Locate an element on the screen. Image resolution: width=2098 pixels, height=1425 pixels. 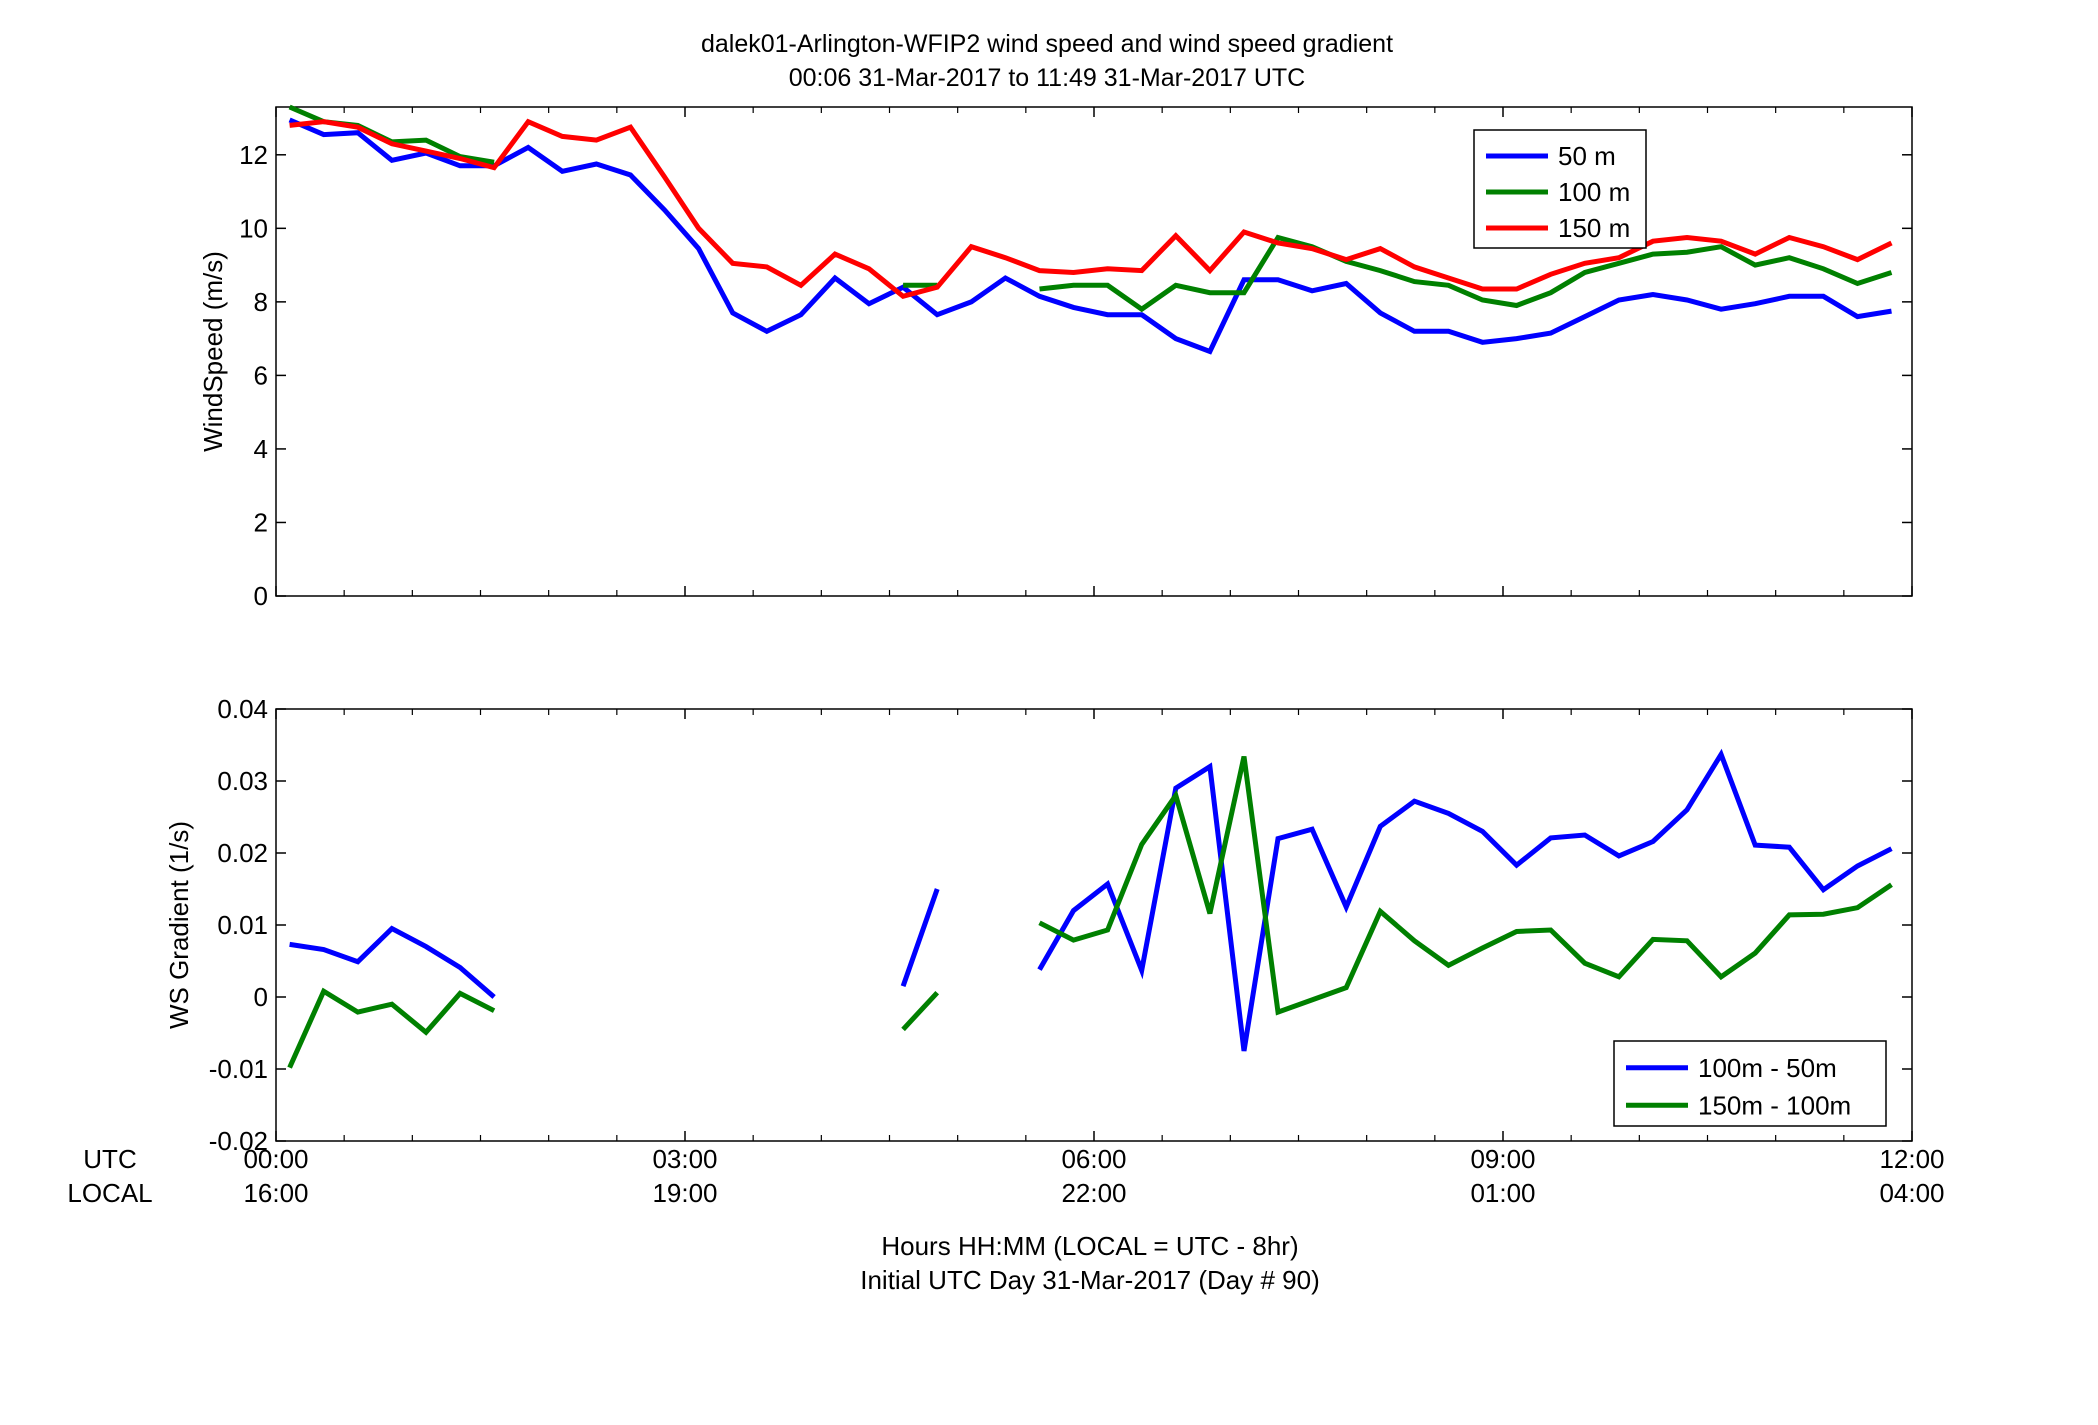
y-axis-label: WindSpeed (m/s) is located at coordinates (213, 351).